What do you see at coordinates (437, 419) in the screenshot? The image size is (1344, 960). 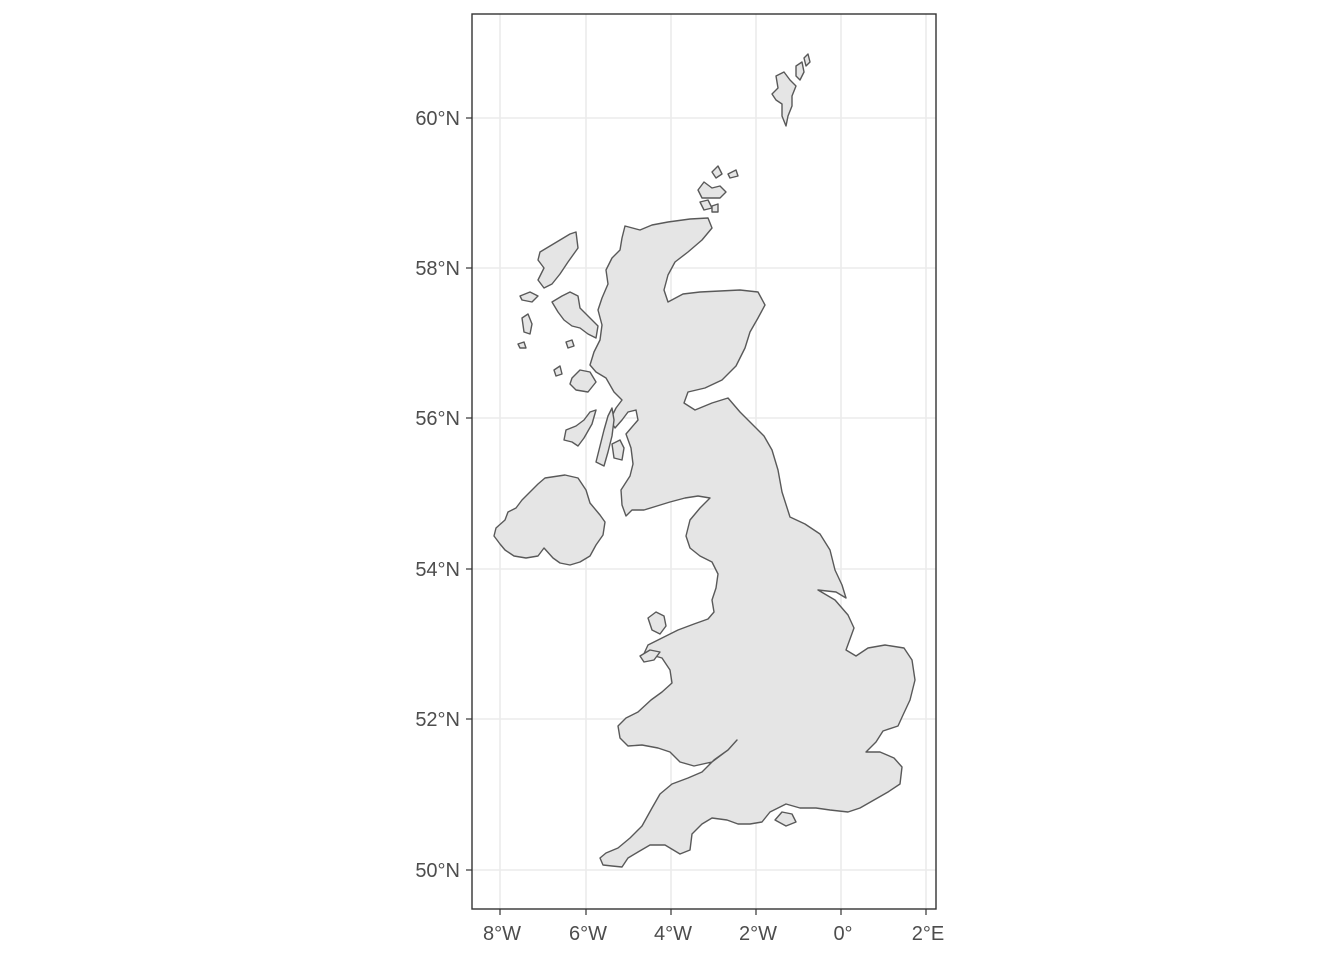 I see `y-tick-label: 56°N` at bounding box center [437, 419].